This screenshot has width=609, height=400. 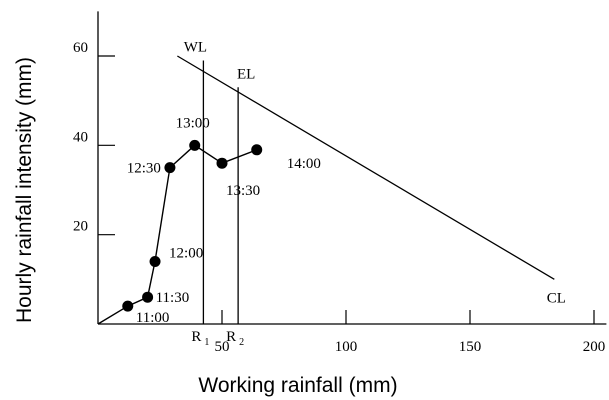 What do you see at coordinates (246, 74) in the screenshot?
I see `el-label: EL` at bounding box center [246, 74].